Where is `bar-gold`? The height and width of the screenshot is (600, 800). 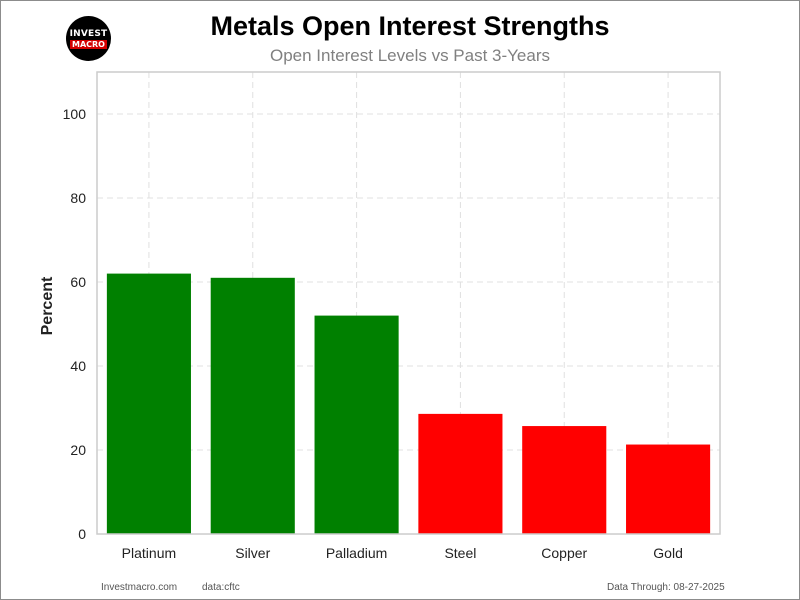 bar-gold is located at coordinates (668, 489).